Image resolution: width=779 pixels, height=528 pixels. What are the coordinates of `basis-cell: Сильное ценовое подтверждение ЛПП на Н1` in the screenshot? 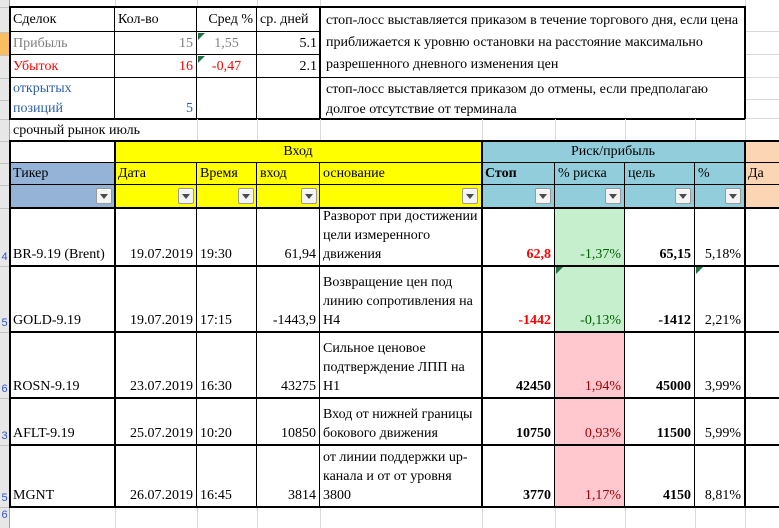 It's located at (401, 365).